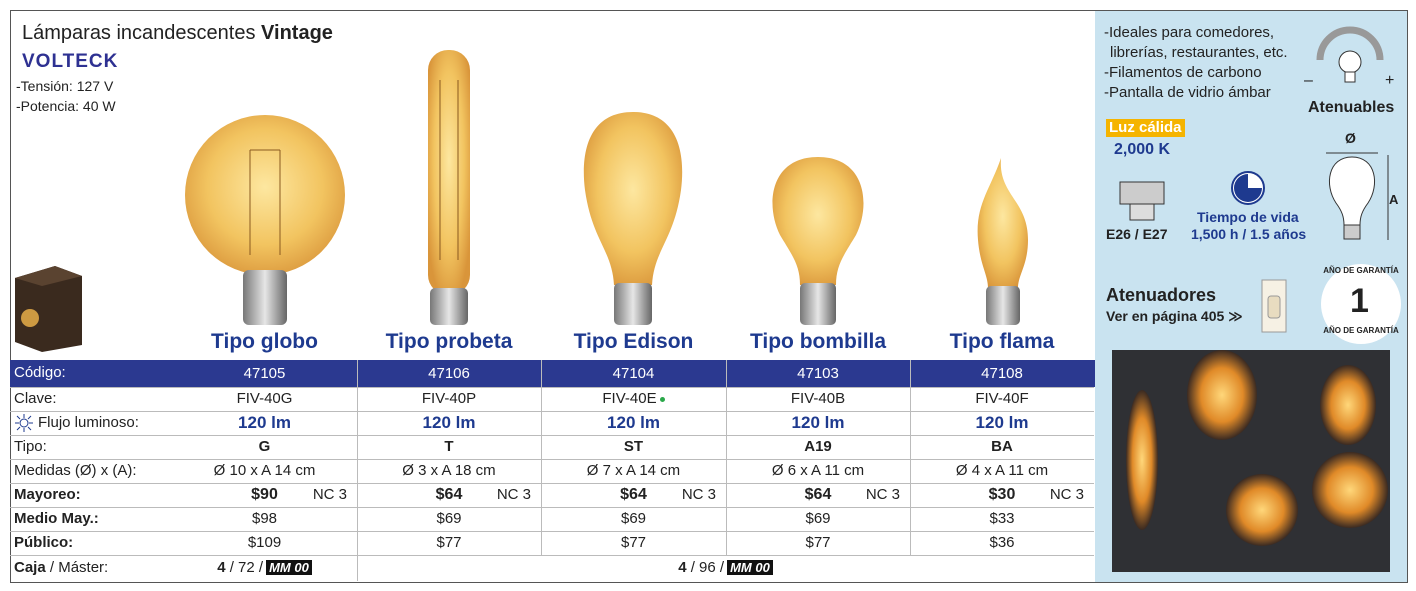  What do you see at coordinates (449, 446) in the screenshot?
I see `shape: T` at bounding box center [449, 446].